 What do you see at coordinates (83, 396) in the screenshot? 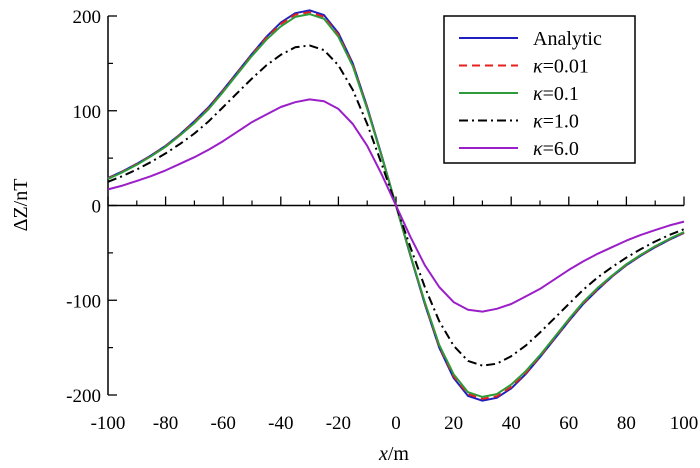
I see `y-tick-label: -200` at bounding box center [83, 396].